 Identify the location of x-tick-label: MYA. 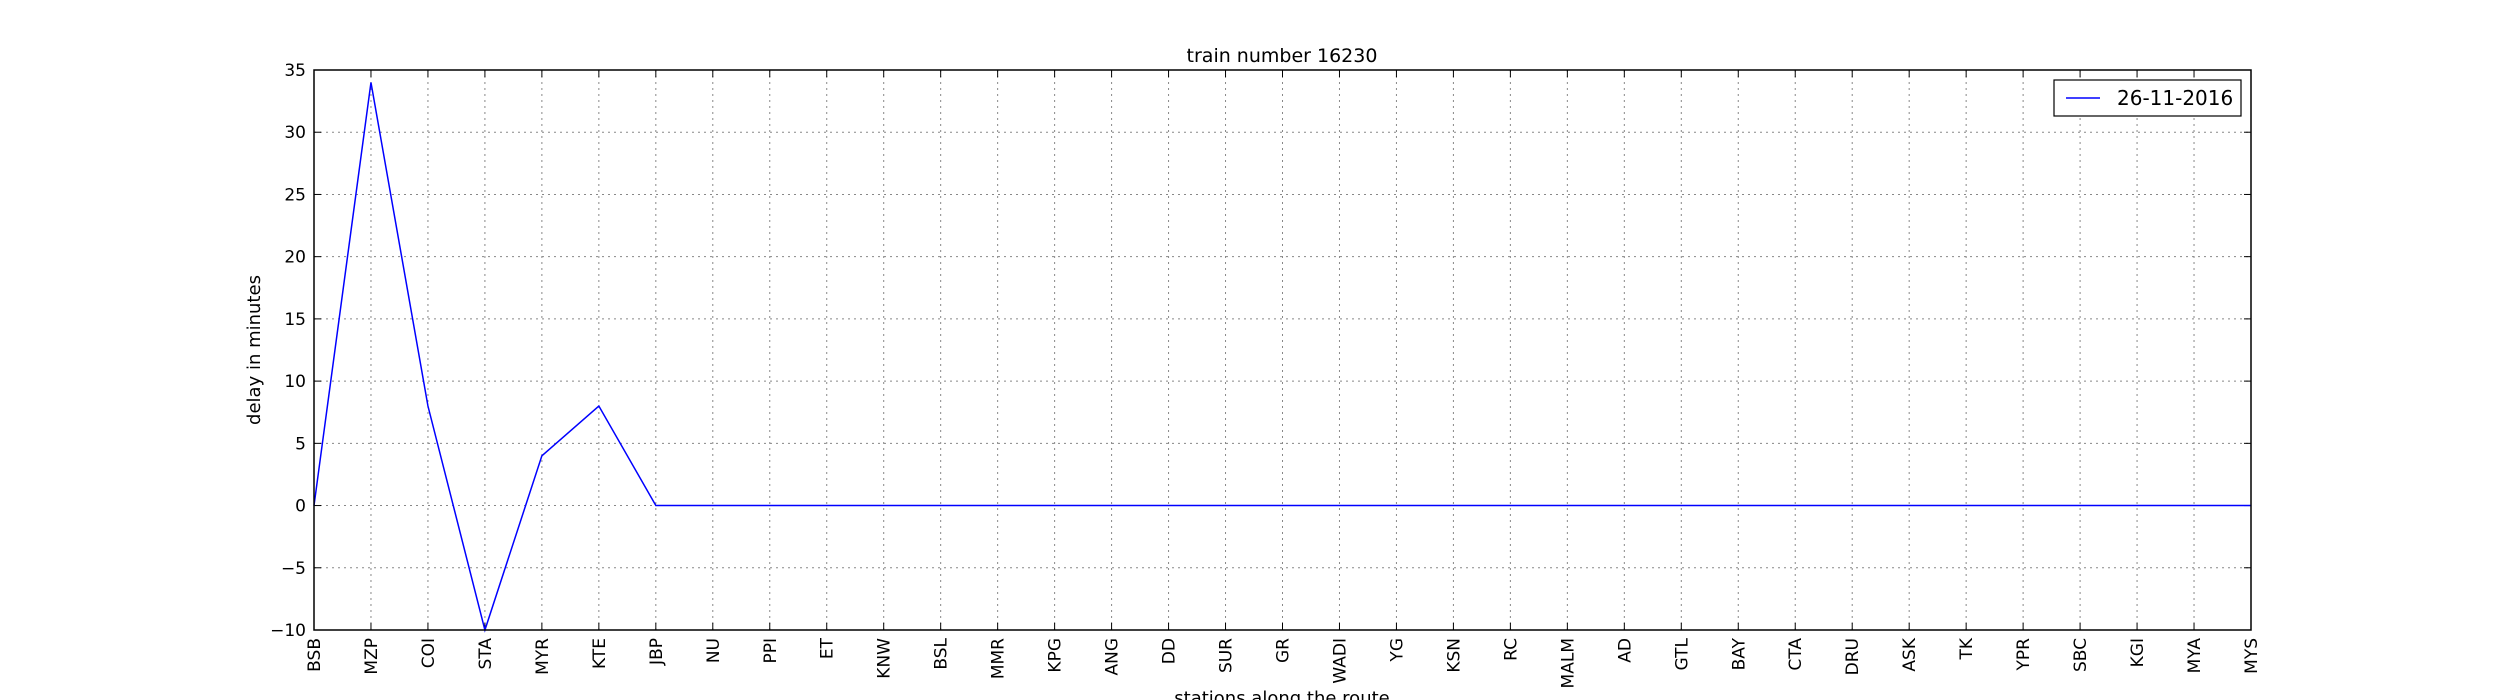
(2195, 656).